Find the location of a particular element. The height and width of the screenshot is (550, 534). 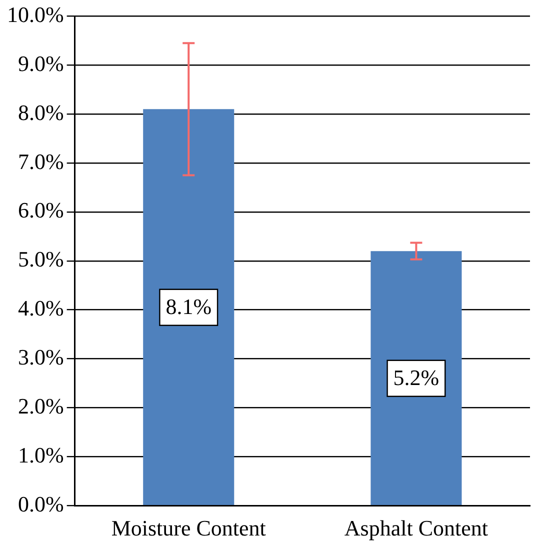

y-tick-label: 9.0% is located at coordinates (41, 63).